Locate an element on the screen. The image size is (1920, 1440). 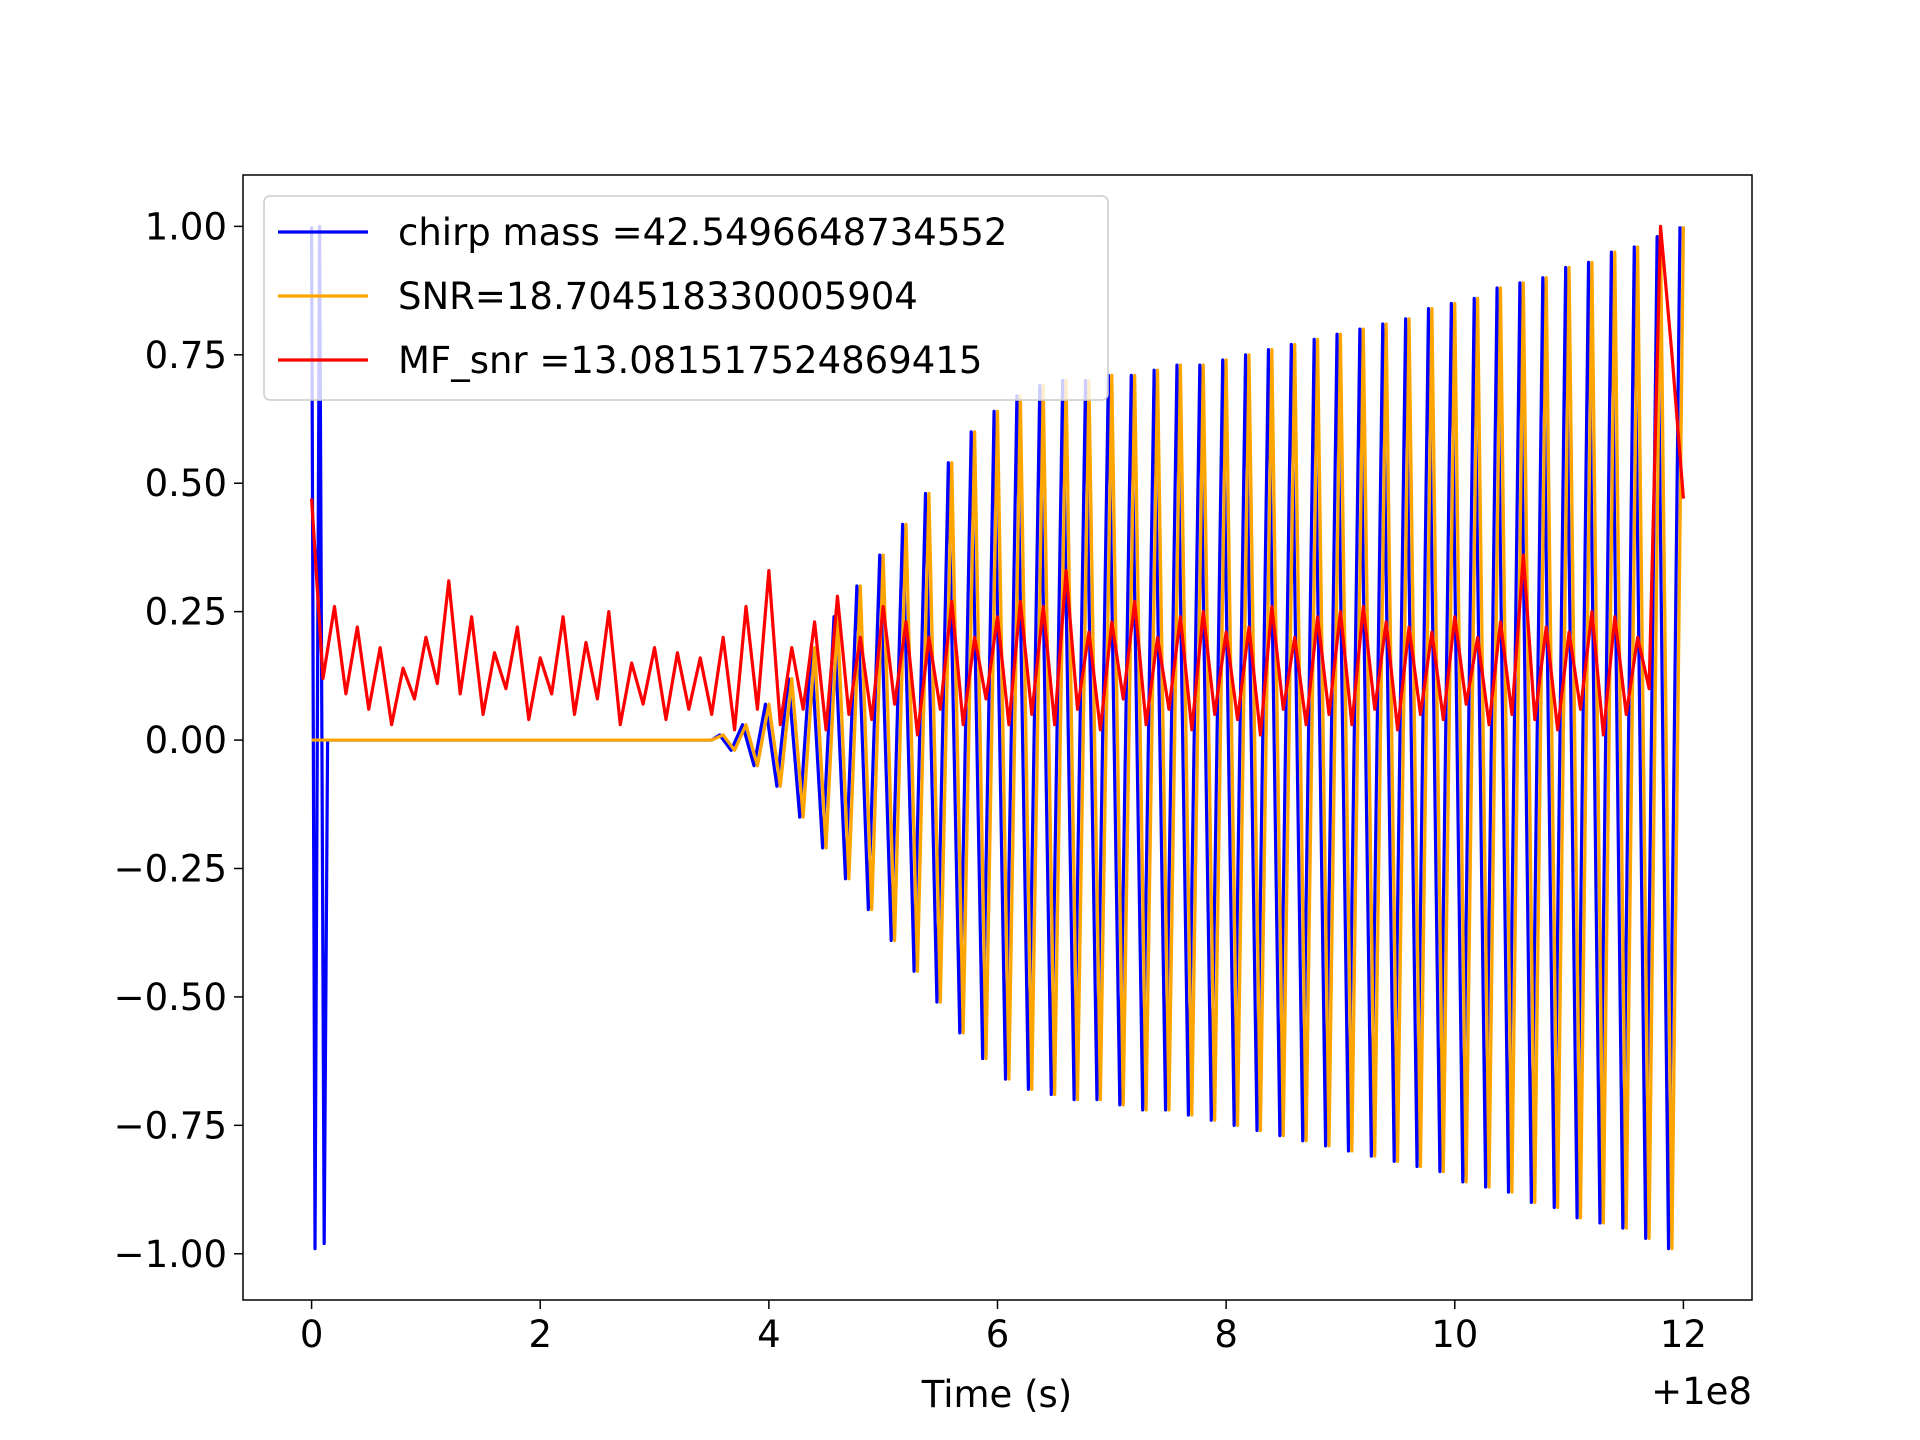
x-tick-label: 12 is located at coordinates (1683, 1334).